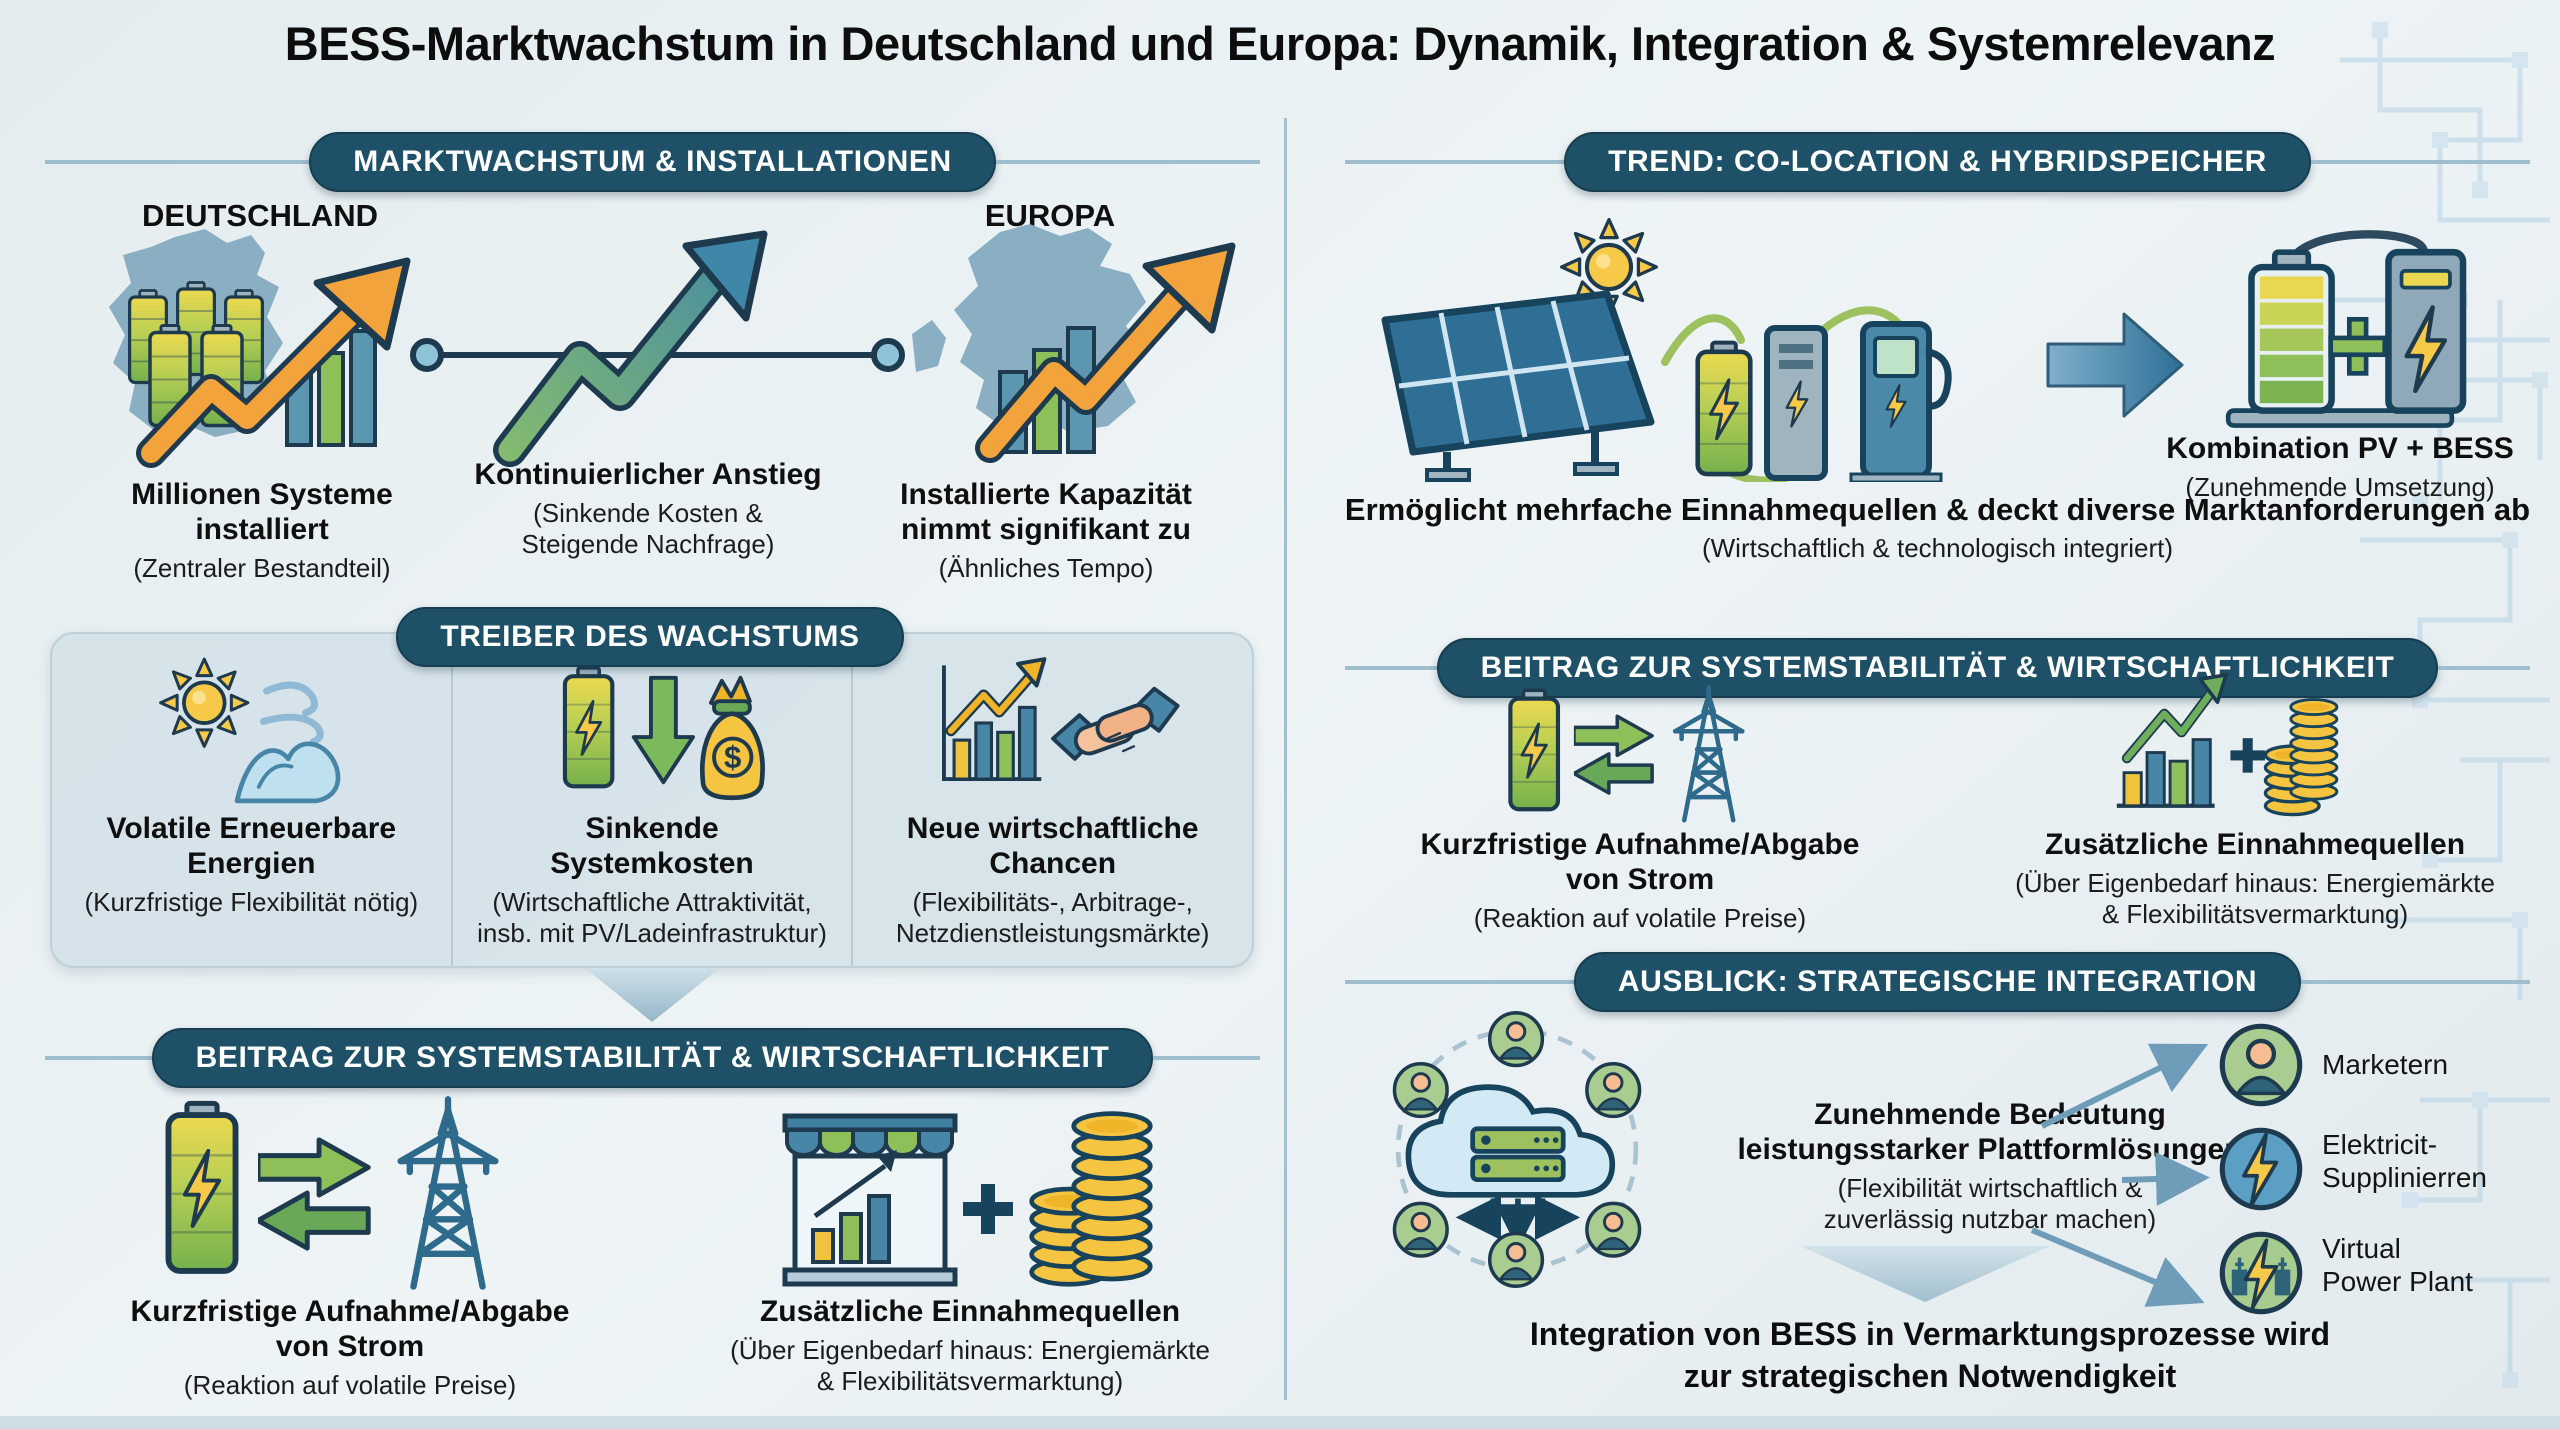  Describe the element at coordinates (2404, 1161) in the screenshot. I see `target-label-suppliers: Elektricit- Supplinierren` at that location.